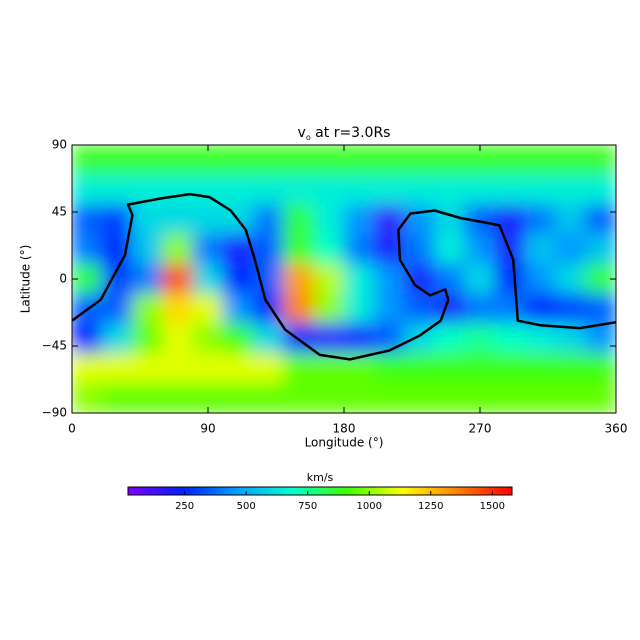 This screenshot has height=640, width=640. What do you see at coordinates (72, 429) in the screenshot?
I see `x-tick-label: 0` at bounding box center [72, 429].